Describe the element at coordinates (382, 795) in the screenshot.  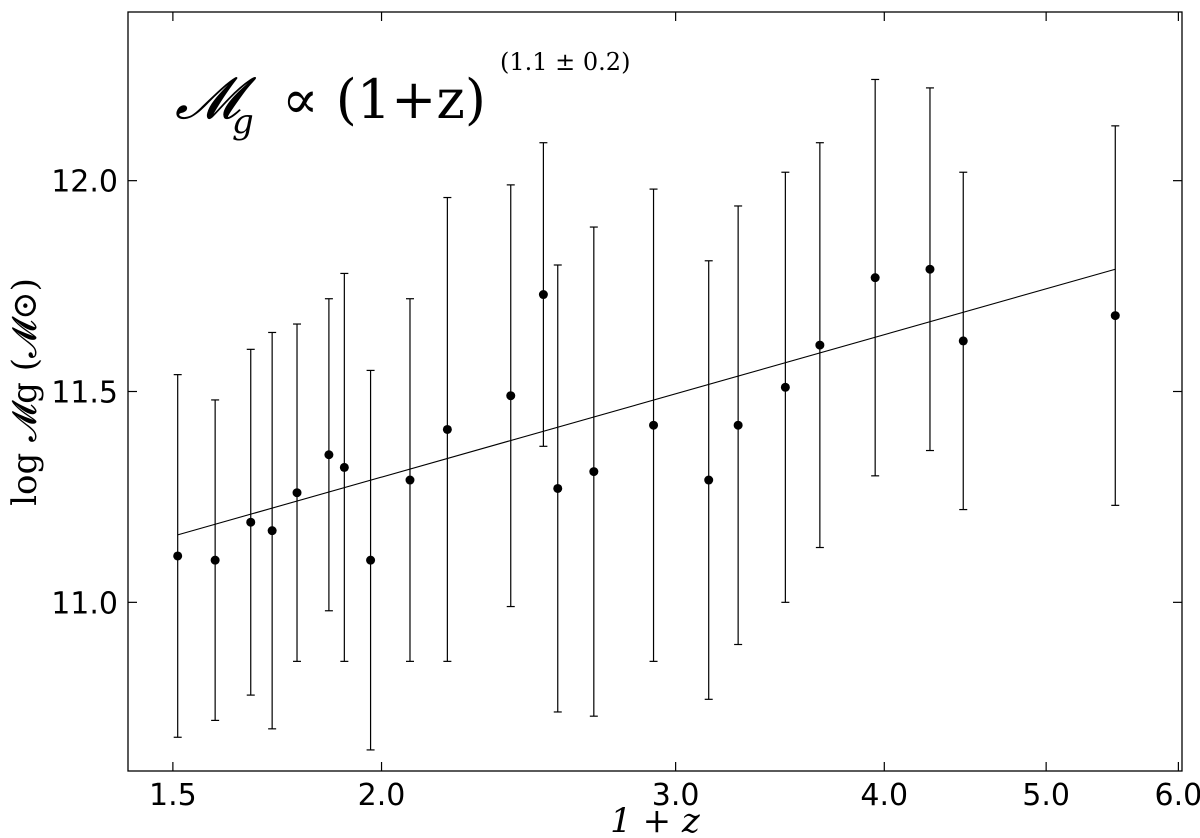
I see `x-tick-label: 2.0` at that location.